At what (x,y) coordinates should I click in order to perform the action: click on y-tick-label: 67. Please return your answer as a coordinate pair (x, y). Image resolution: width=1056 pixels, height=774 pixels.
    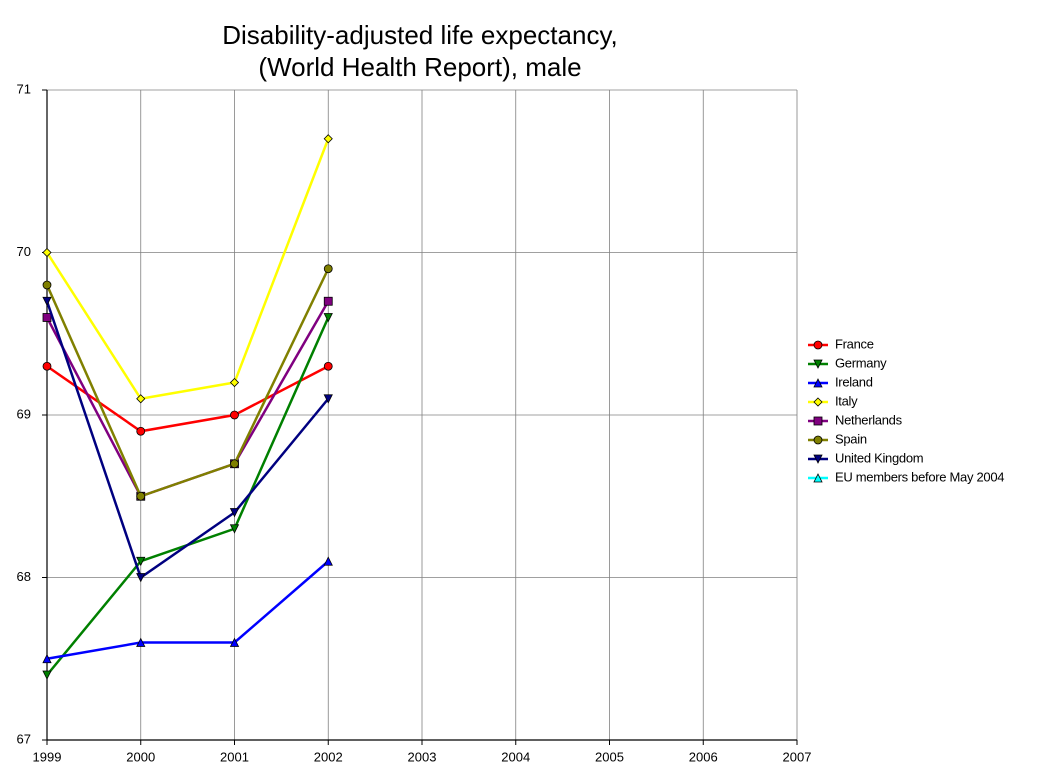
    Looking at the image, I should click on (24, 738).